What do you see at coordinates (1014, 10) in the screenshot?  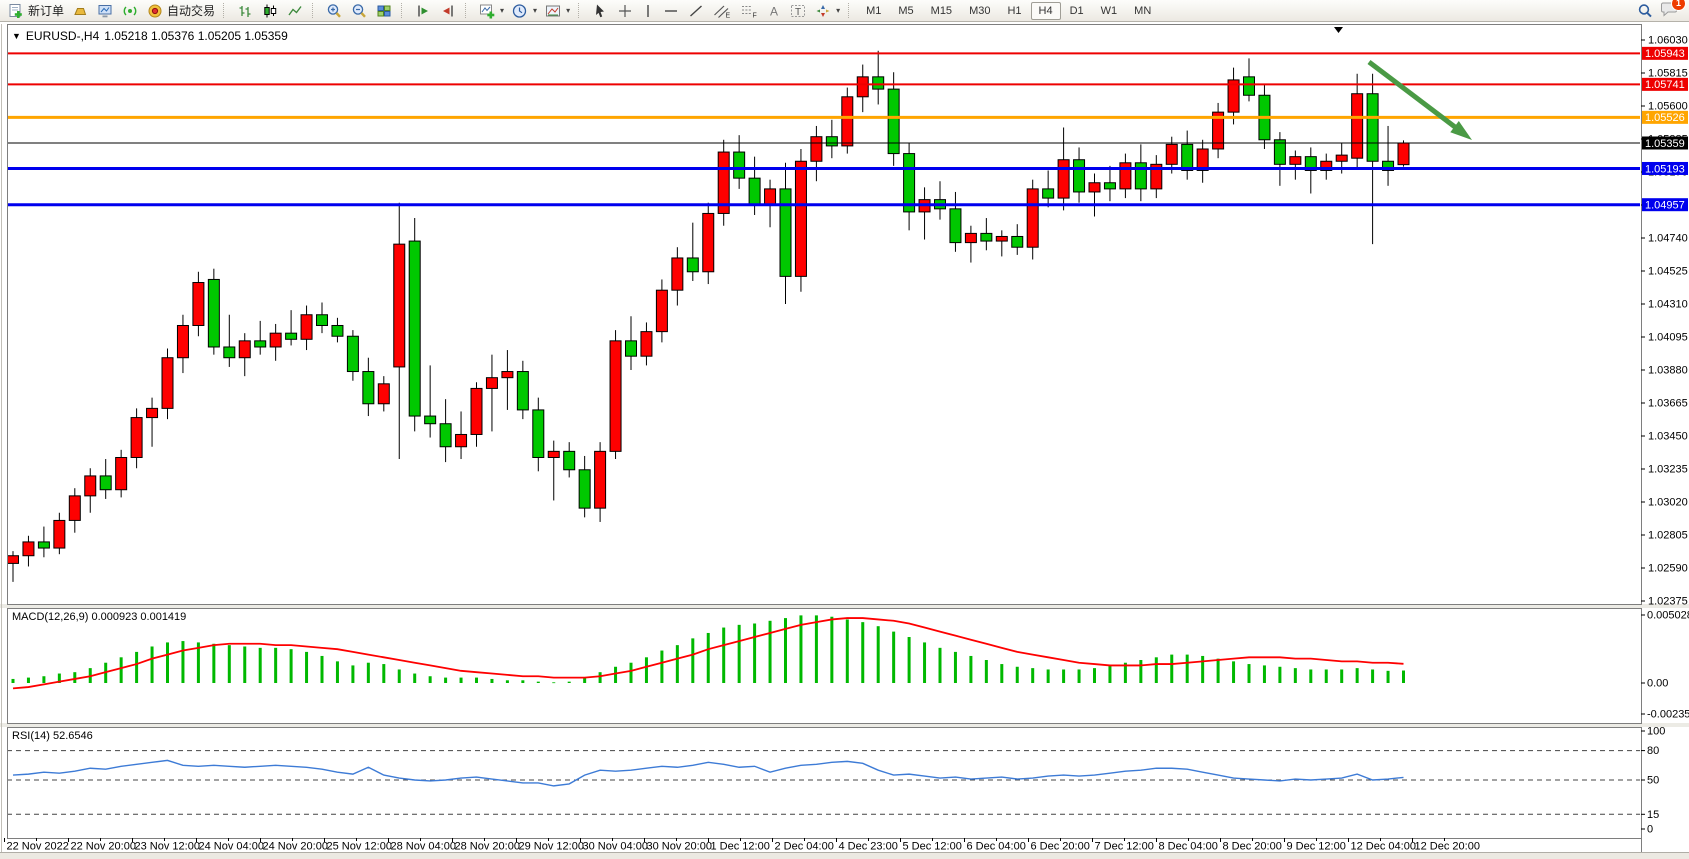 I see `timeframe-button-H1: H1` at bounding box center [1014, 10].